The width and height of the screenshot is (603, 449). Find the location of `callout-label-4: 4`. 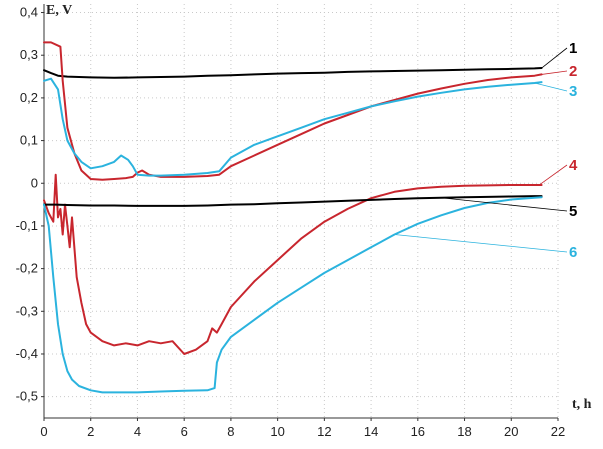

callout-label-4: 4 is located at coordinates (573, 165).